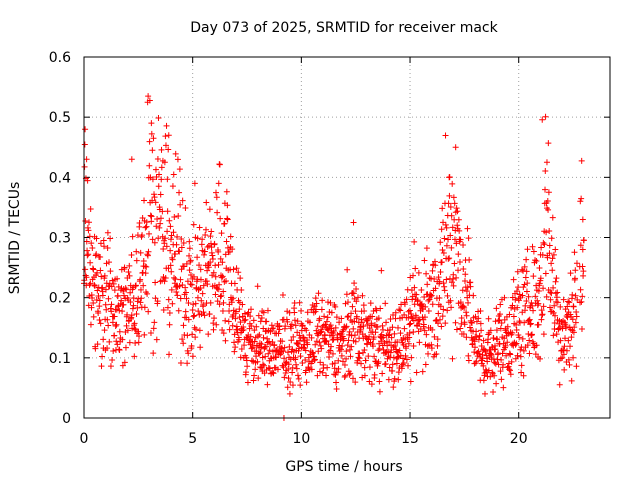 The width and height of the screenshot is (640, 480). Describe the element at coordinates (60, 118) in the screenshot. I see `y-tick-label: 0.5` at that location.